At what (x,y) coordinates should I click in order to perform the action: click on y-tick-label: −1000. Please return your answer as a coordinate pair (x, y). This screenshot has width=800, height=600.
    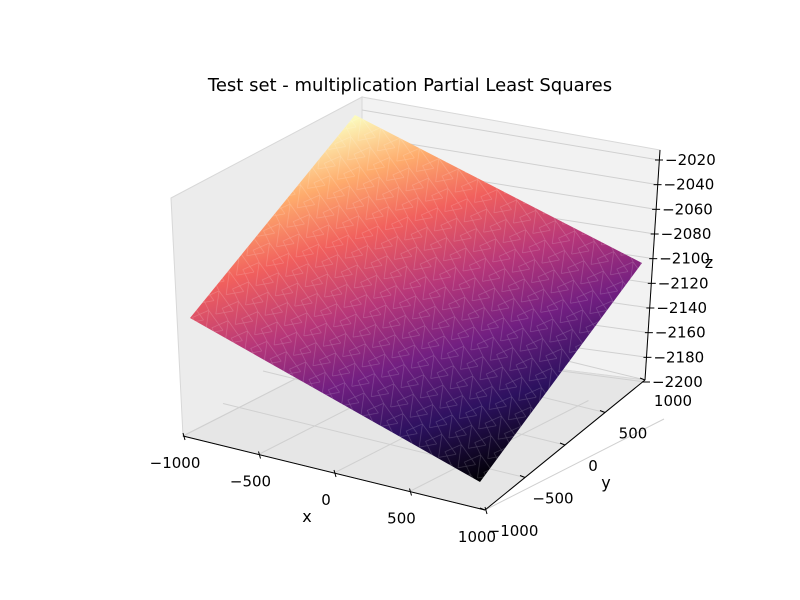
    Looking at the image, I should click on (513, 531).